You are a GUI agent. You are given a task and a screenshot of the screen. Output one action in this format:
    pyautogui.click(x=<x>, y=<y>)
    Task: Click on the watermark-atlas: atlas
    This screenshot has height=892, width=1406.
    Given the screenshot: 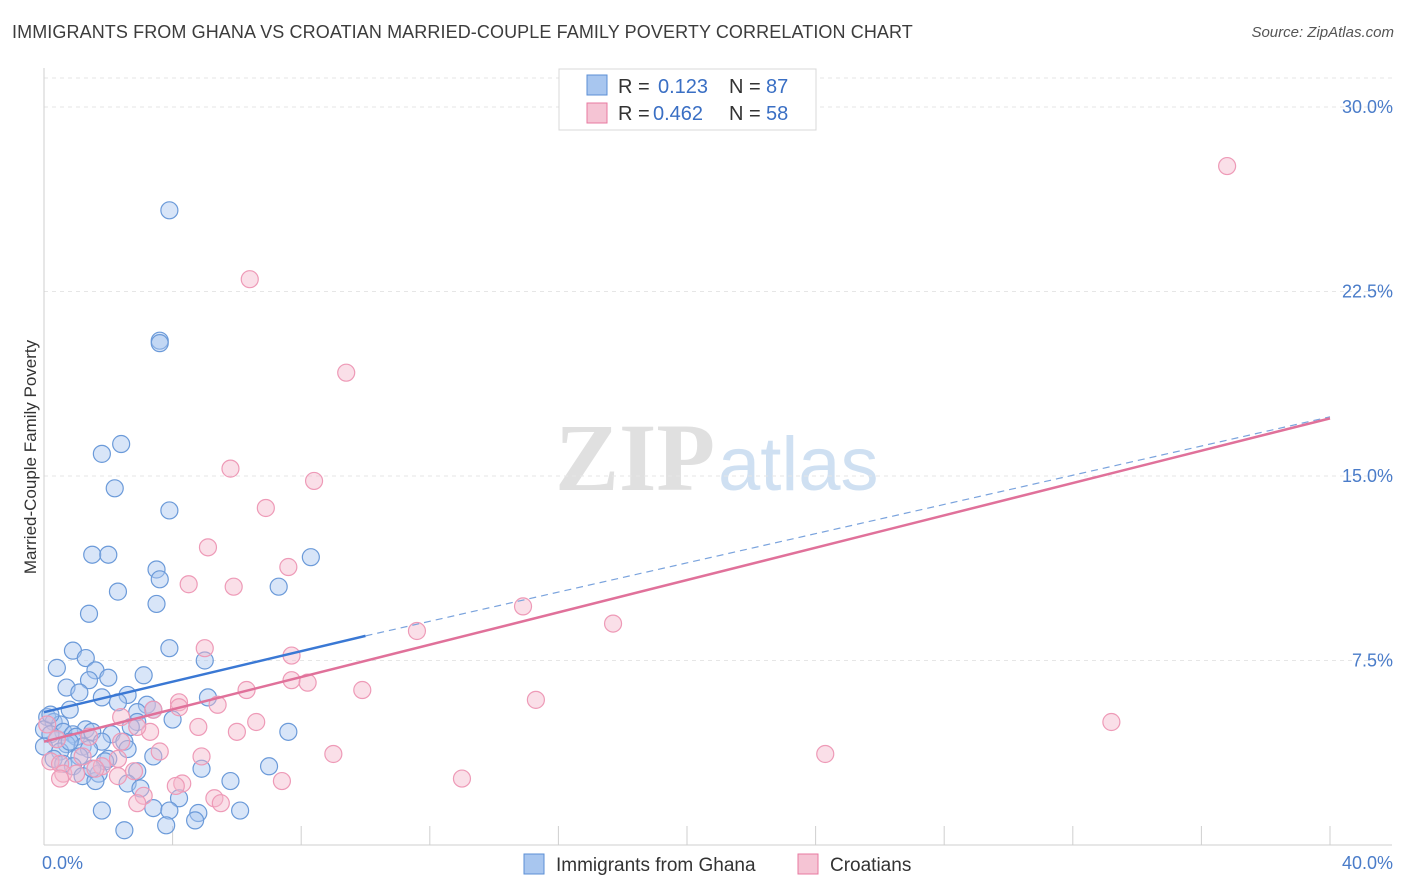 What is the action you would take?
    pyautogui.click(x=798, y=464)
    